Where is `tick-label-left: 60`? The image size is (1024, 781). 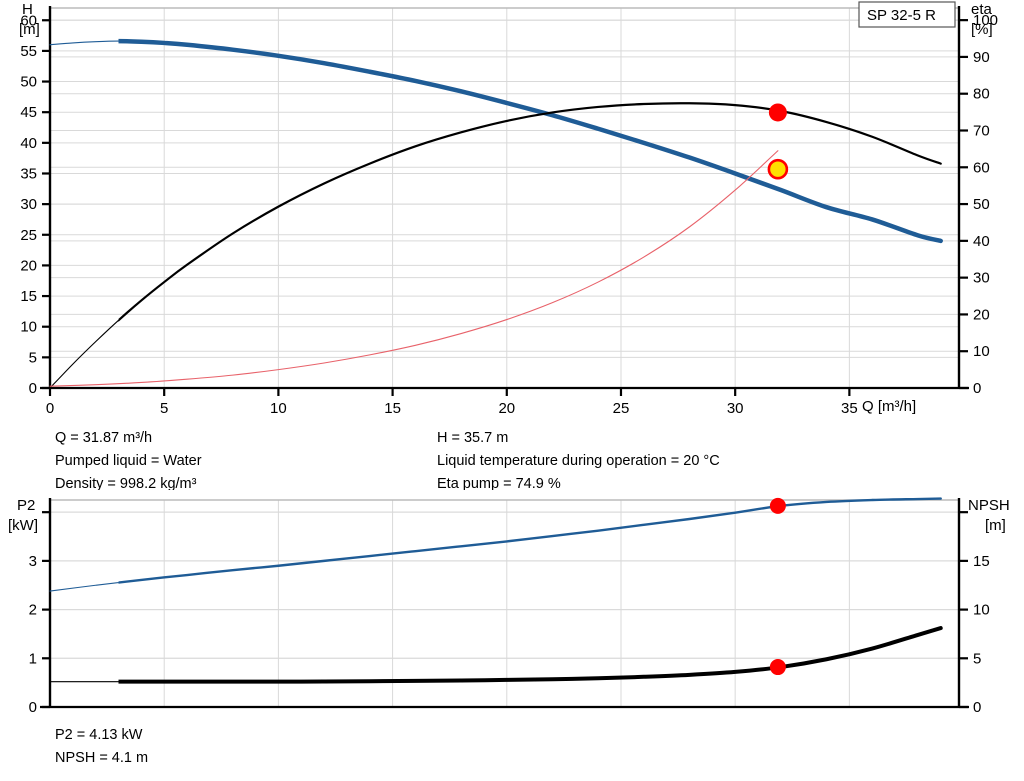
tick-label-left: 60 is located at coordinates (28, 20).